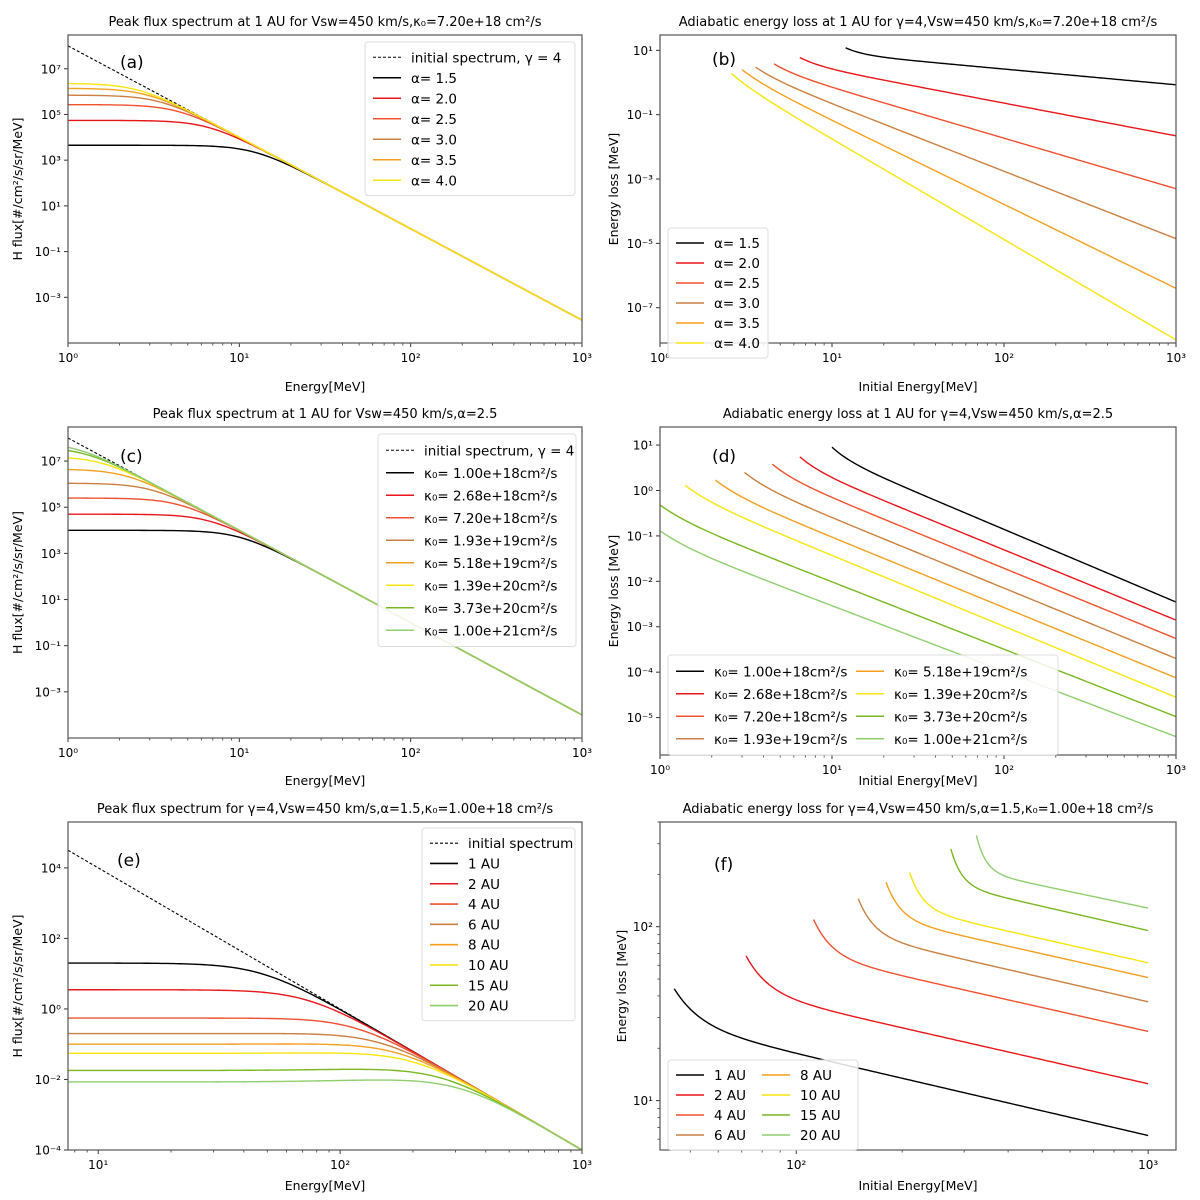 The height and width of the screenshot is (1200, 1200). Describe the element at coordinates (820, 1096) in the screenshot. I see `legend-entry: 10 AU` at that location.